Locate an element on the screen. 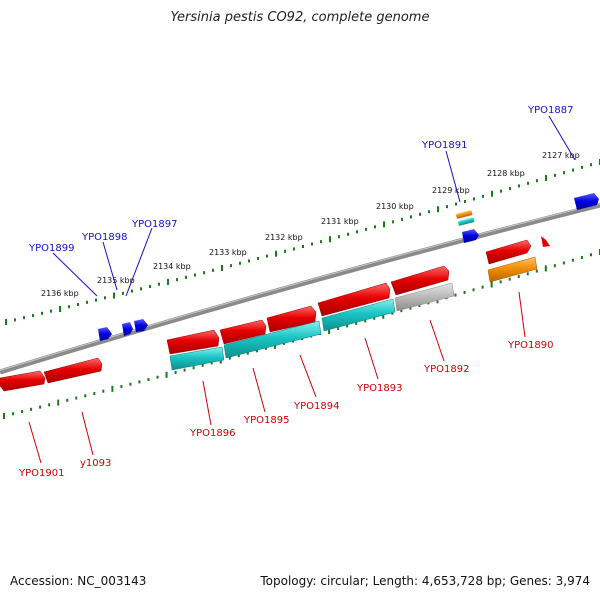  gene-label: YPO1895 is located at coordinates (266, 420).